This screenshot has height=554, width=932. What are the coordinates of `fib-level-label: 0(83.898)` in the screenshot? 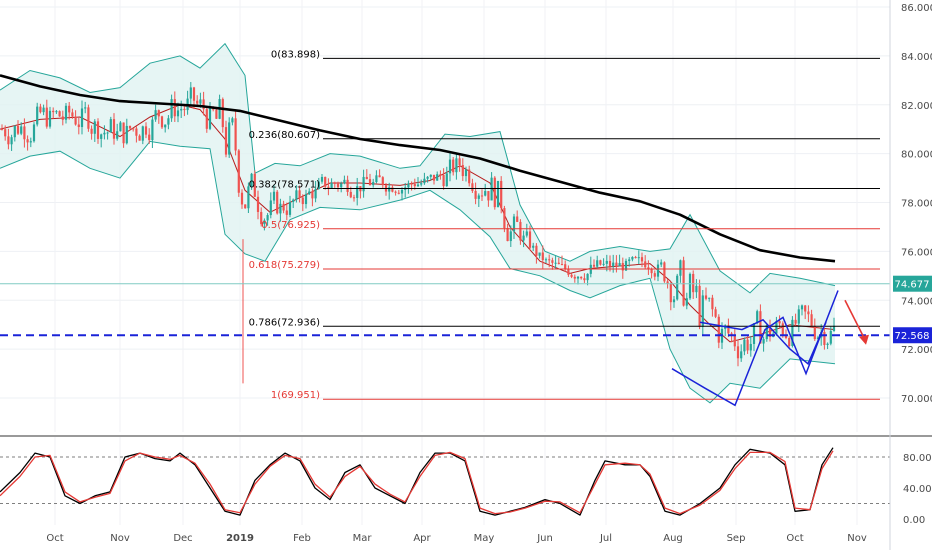 It's located at (295, 54).